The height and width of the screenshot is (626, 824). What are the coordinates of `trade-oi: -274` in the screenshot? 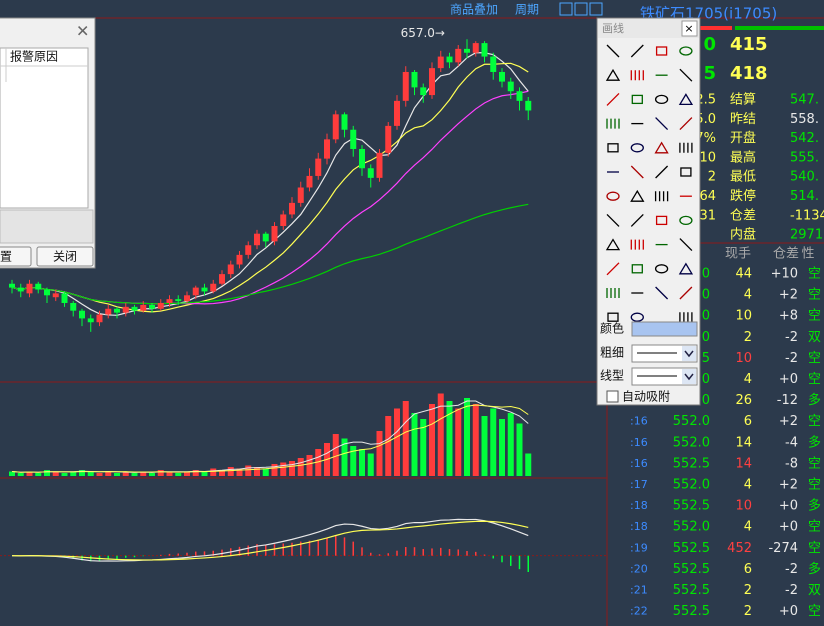 It's located at (783, 548).